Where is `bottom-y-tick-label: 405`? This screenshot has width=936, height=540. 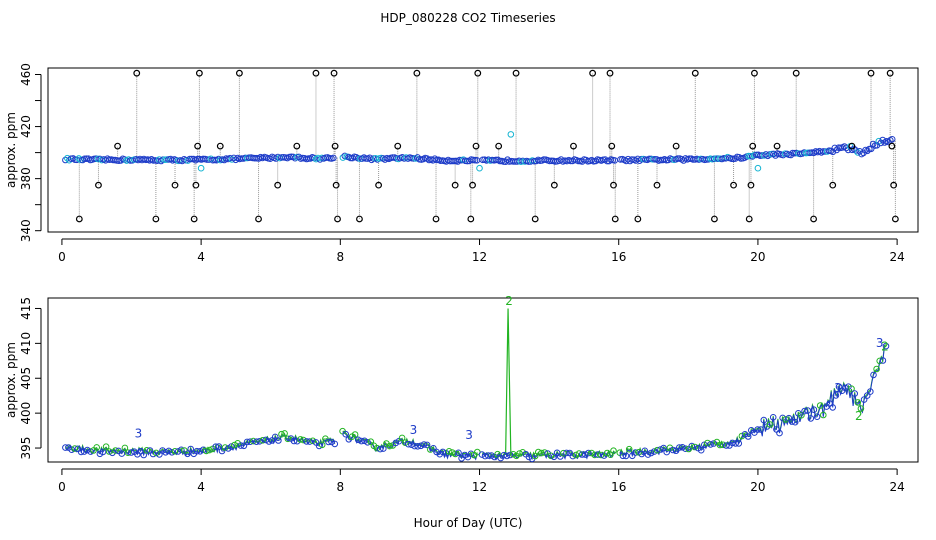 bottom-y-tick-label: 405 is located at coordinates (26, 378).